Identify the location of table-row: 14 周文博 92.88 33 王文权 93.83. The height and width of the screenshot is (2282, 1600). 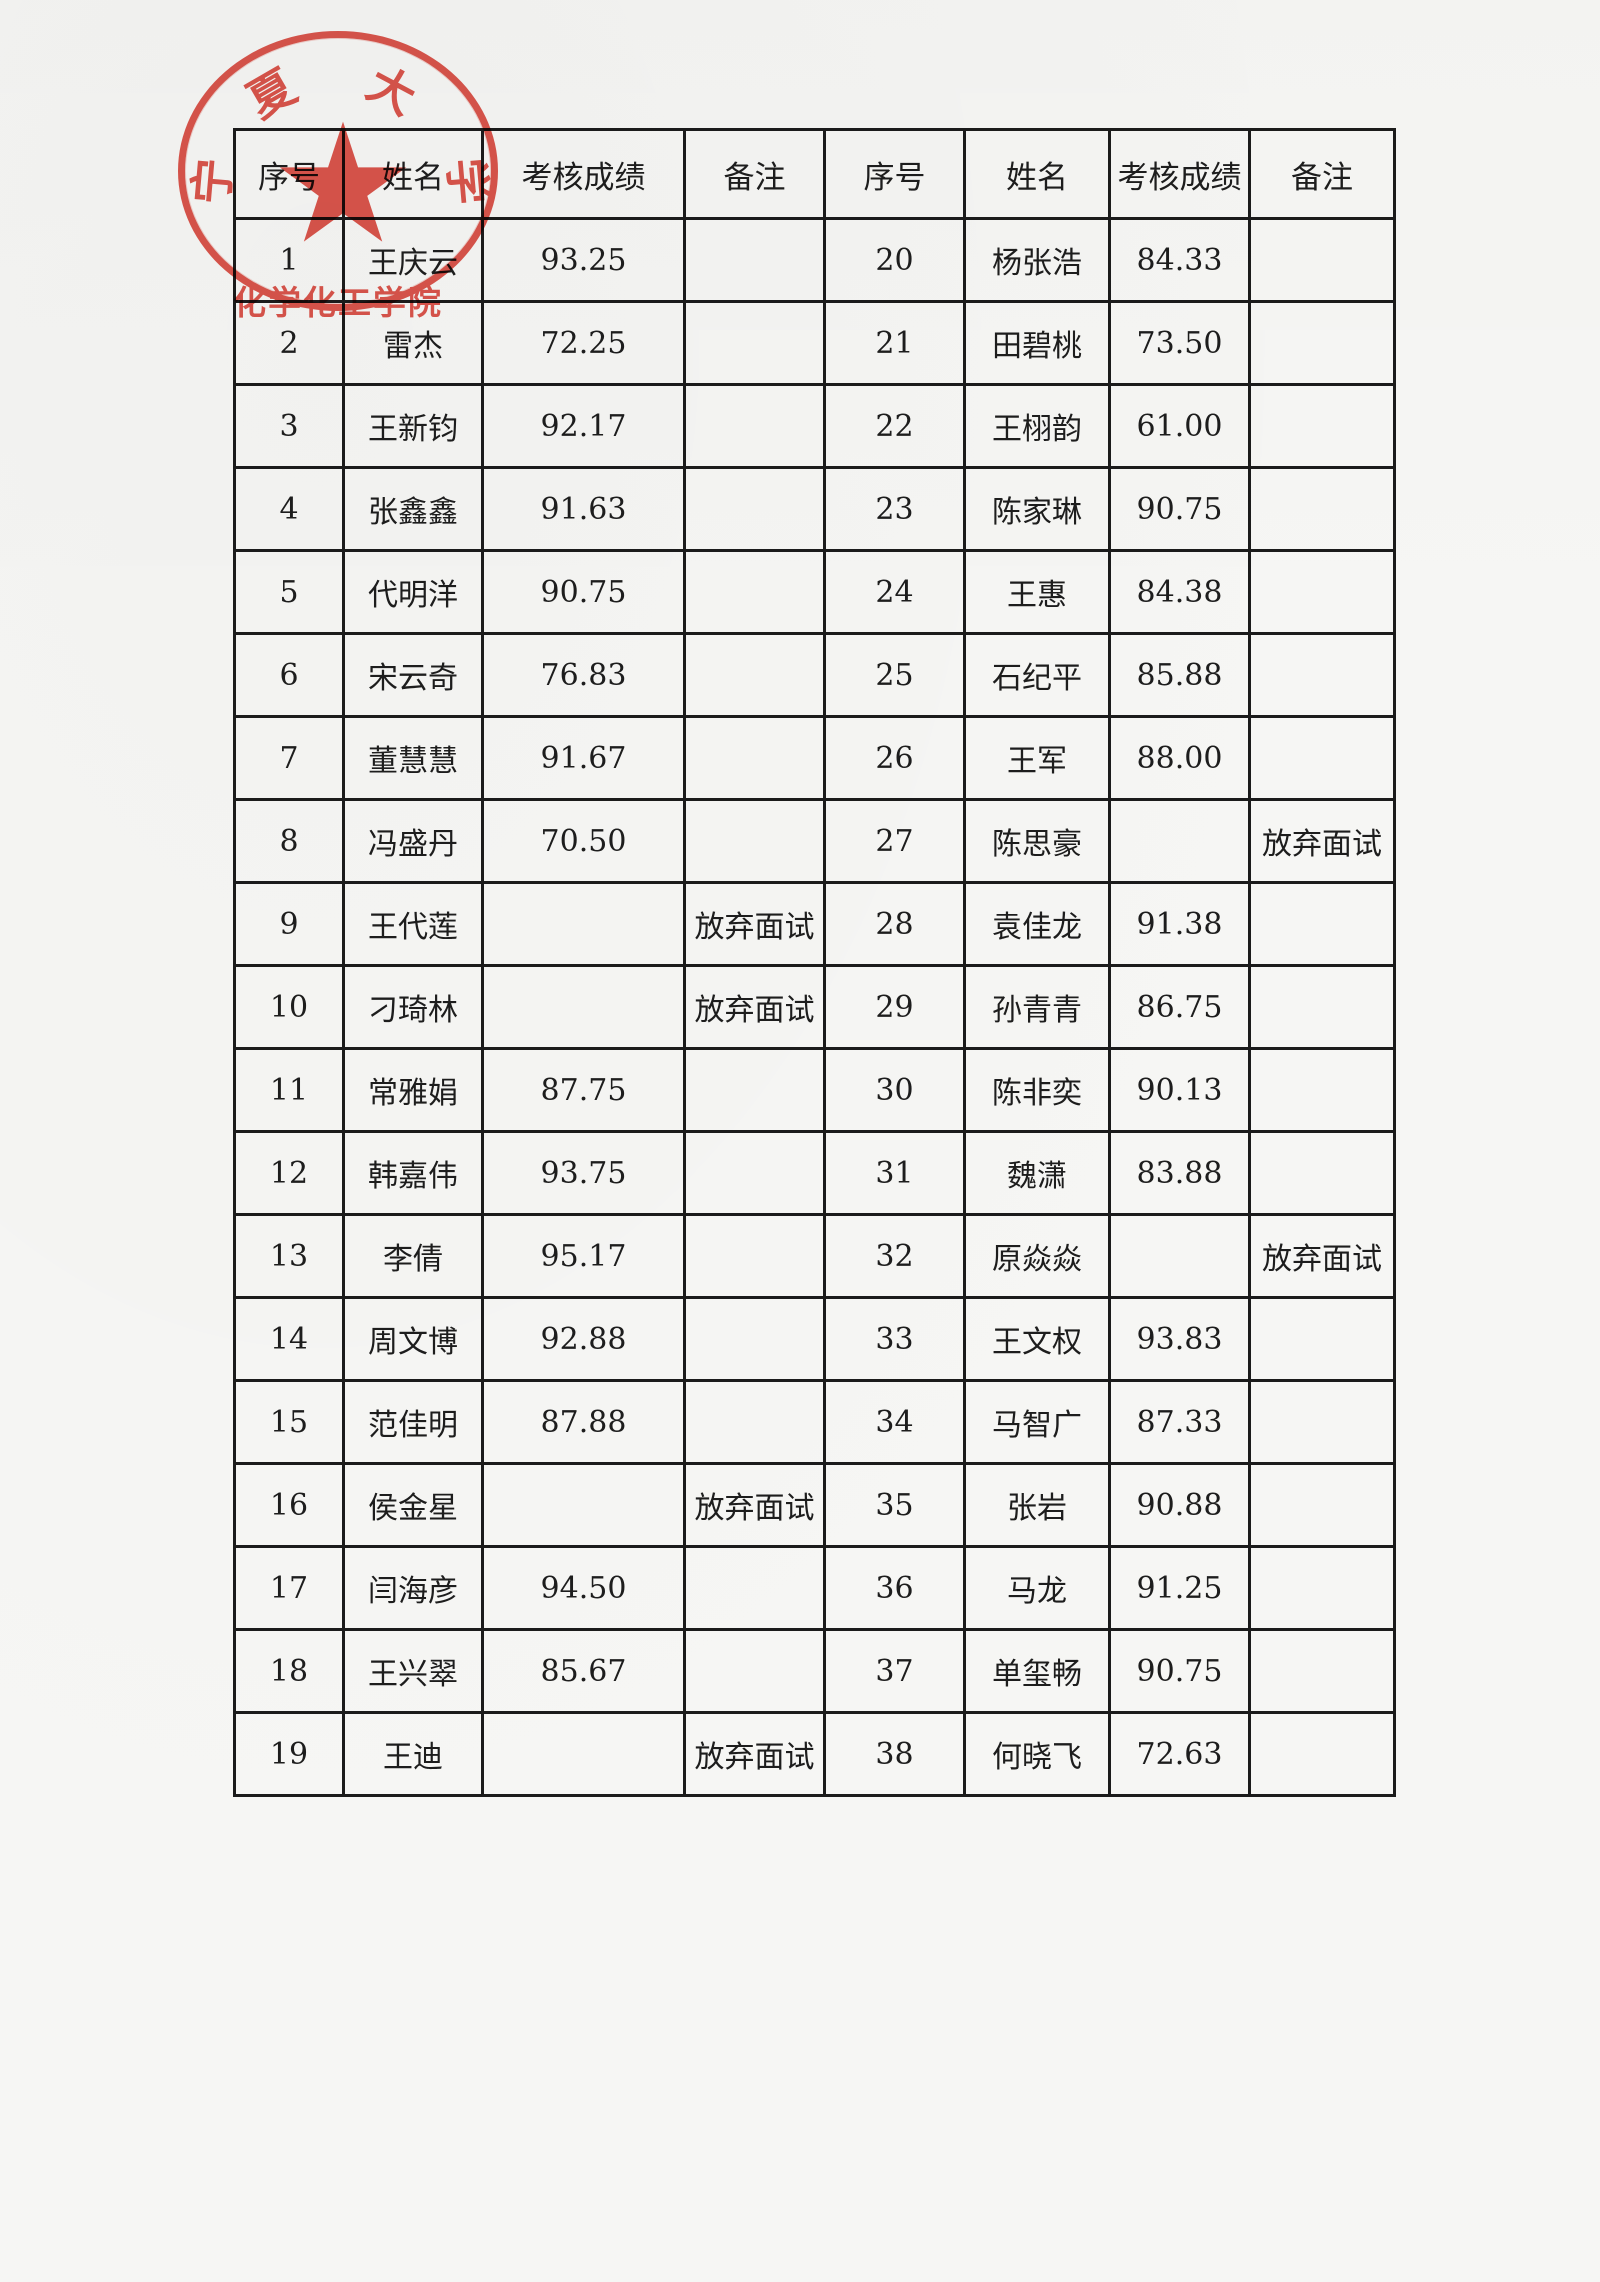
(814, 1339).